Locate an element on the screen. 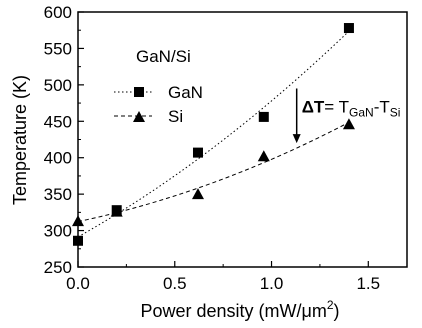 The image size is (422, 328). legend-si-label: Si is located at coordinates (175, 116).